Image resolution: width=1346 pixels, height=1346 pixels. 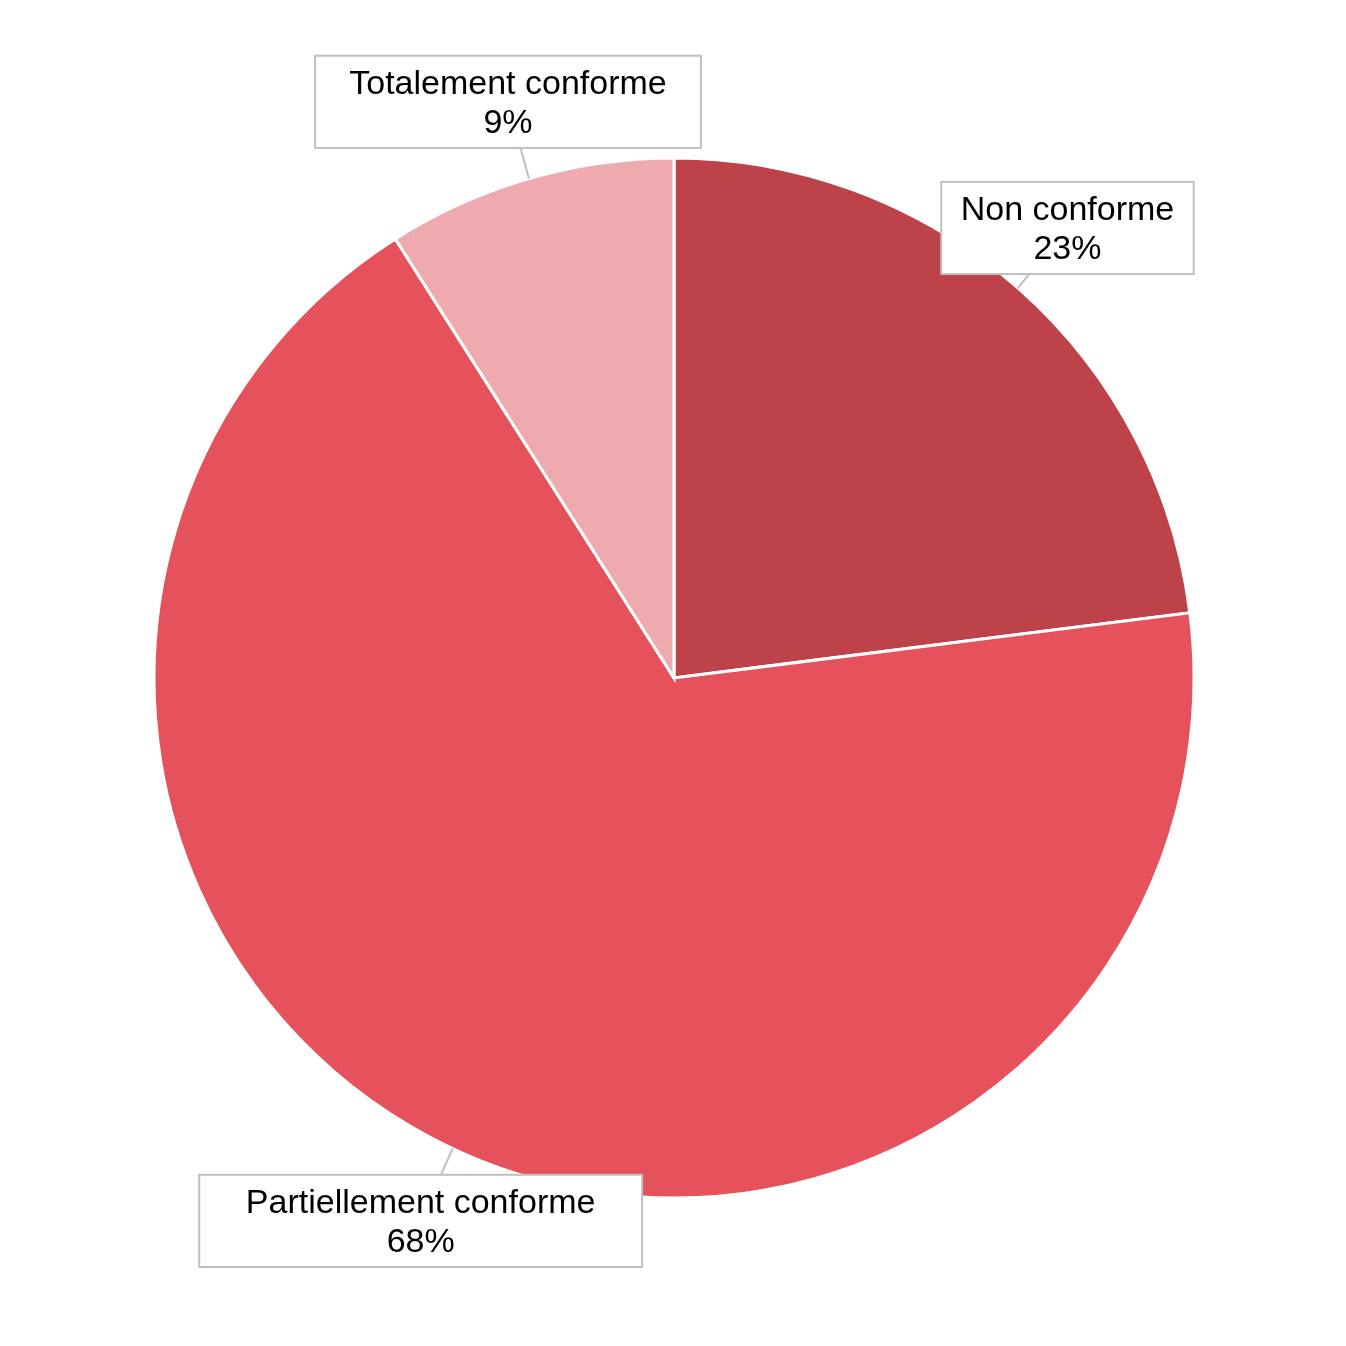 What do you see at coordinates (508, 121) in the screenshot?
I see `data-label: 9%` at bounding box center [508, 121].